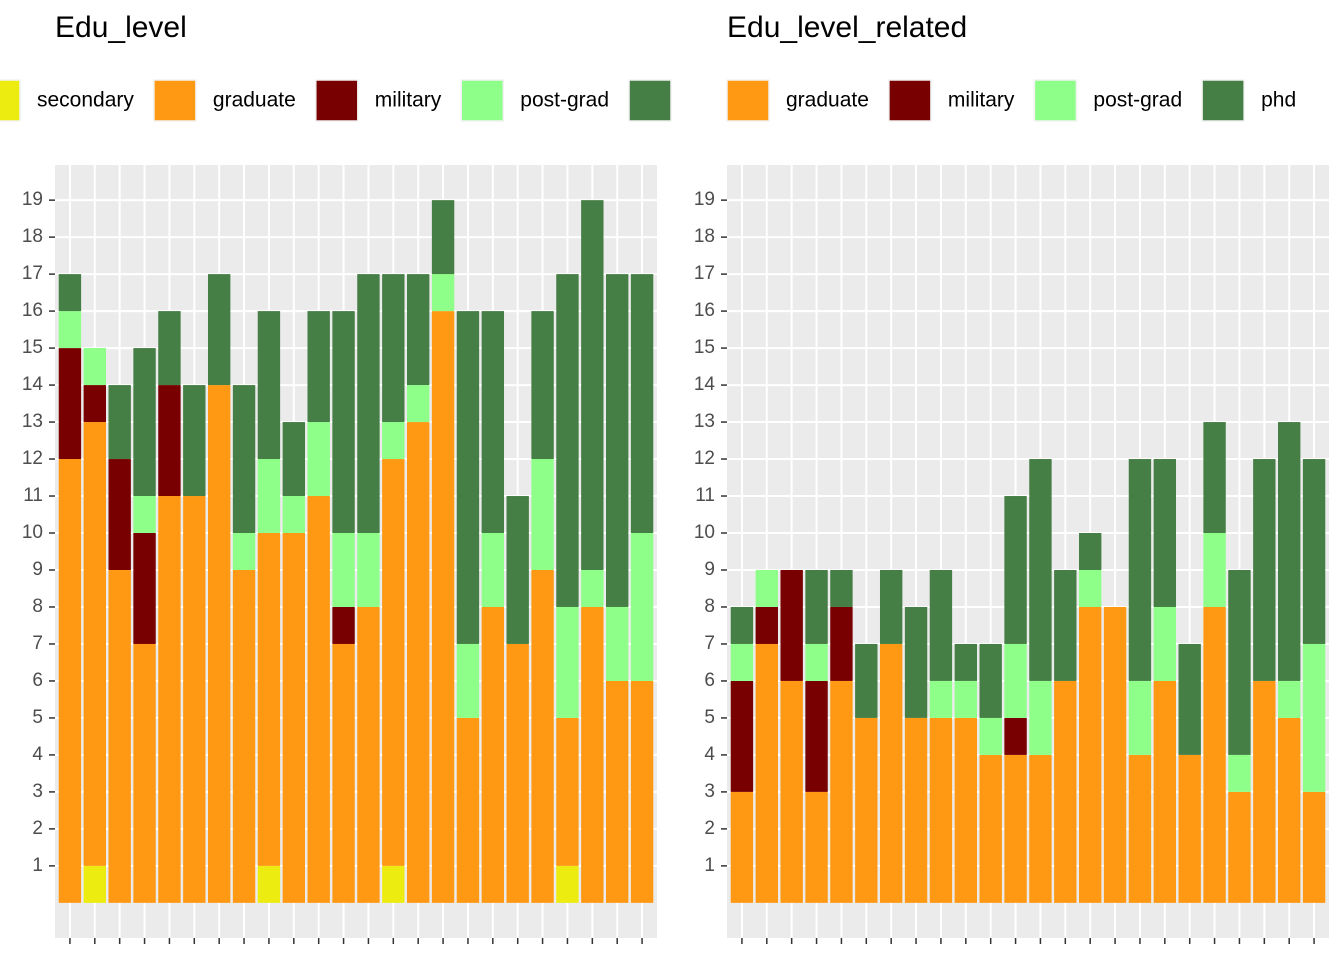  Describe the element at coordinates (704, 421) in the screenshot. I see `y-tick-label: 13` at that location.